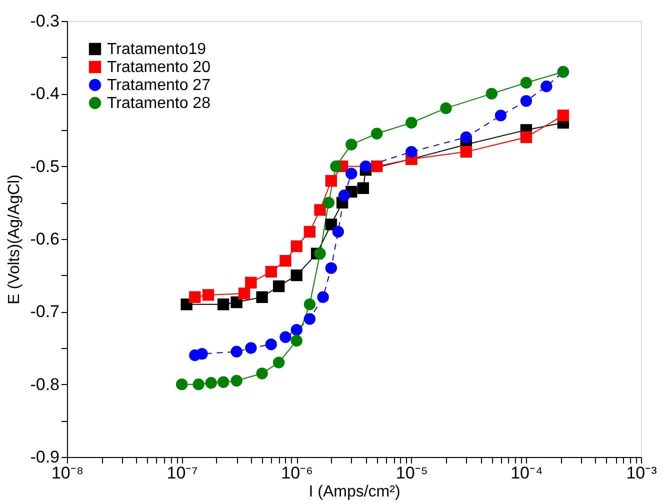 The width and height of the screenshot is (672, 504). What do you see at coordinates (45, 94) in the screenshot?
I see `y-tick-label: -0.4` at bounding box center [45, 94].